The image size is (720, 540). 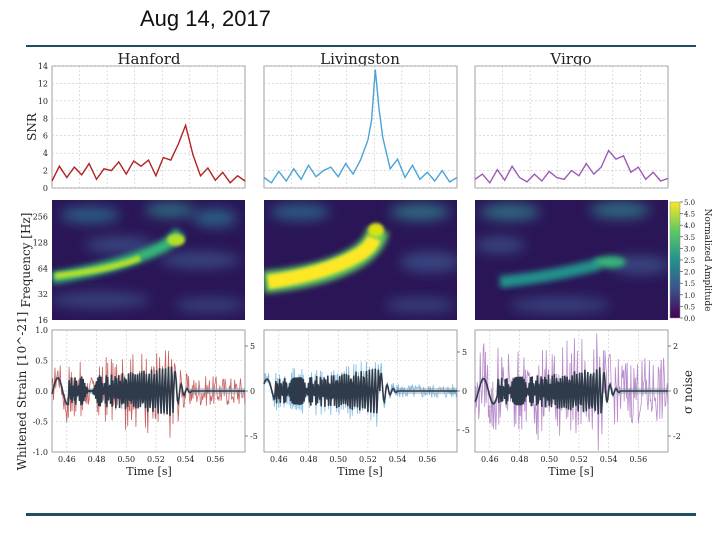 What do you see at coordinates (41, 361) in the screenshot?
I see `strain-tick-label: 0.5` at bounding box center [41, 361].